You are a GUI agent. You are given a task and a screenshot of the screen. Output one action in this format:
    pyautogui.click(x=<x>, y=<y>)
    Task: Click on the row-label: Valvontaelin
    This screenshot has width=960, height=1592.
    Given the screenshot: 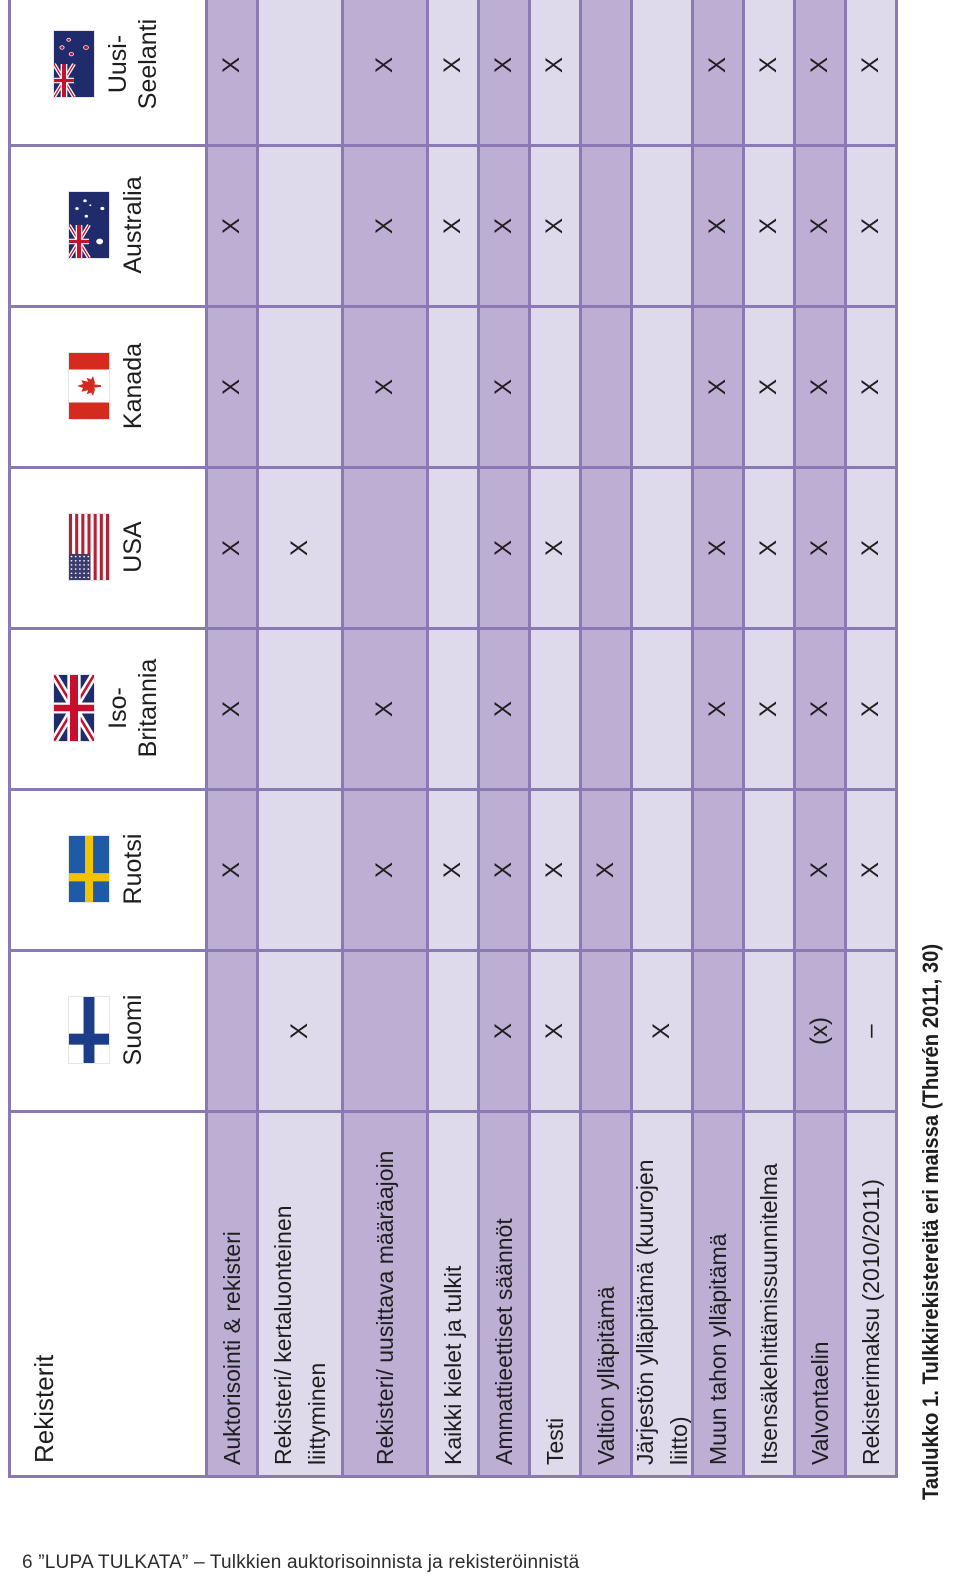 What is the action you would take?
    pyautogui.click(x=820, y=1294)
    